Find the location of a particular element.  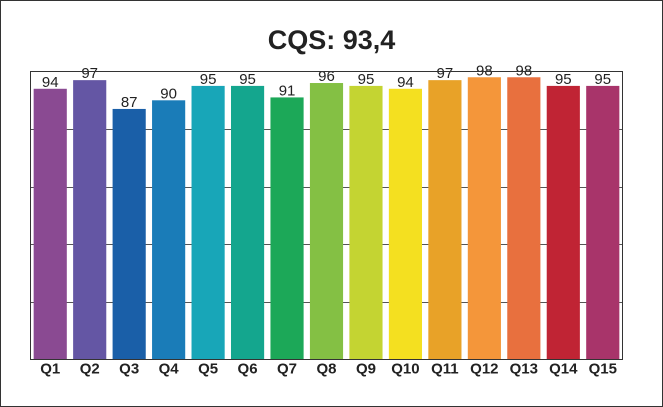

value-label-q9: 95 is located at coordinates (366, 79).